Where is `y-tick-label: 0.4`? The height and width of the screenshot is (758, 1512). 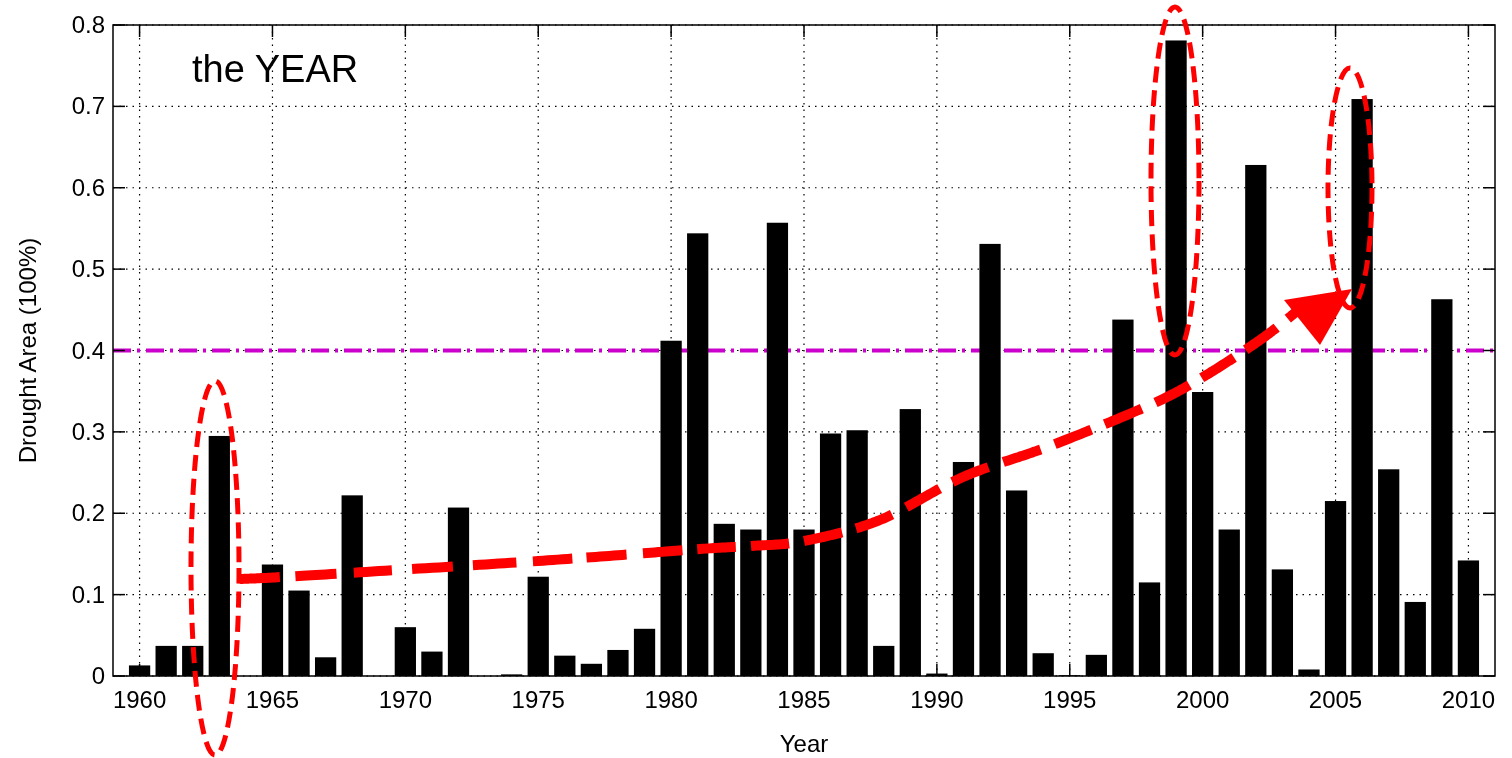 y-tick-label: 0.4 is located at coordinates (88, 350).